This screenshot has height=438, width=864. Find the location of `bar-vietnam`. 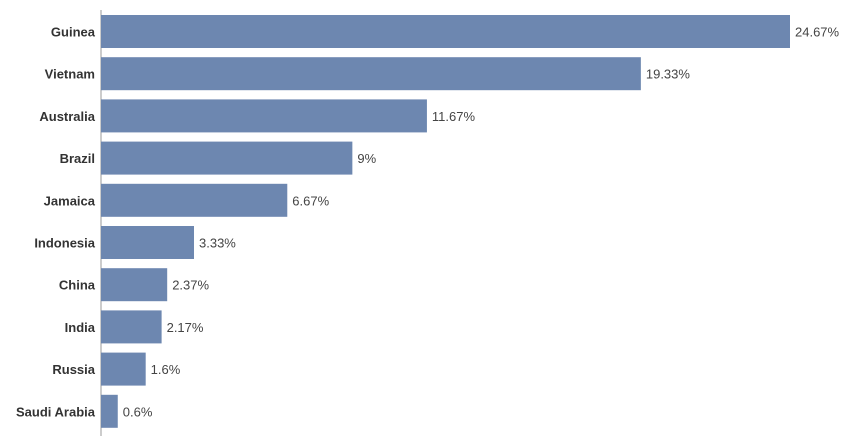

bar-vietnam is located at coordinates (371, 74).